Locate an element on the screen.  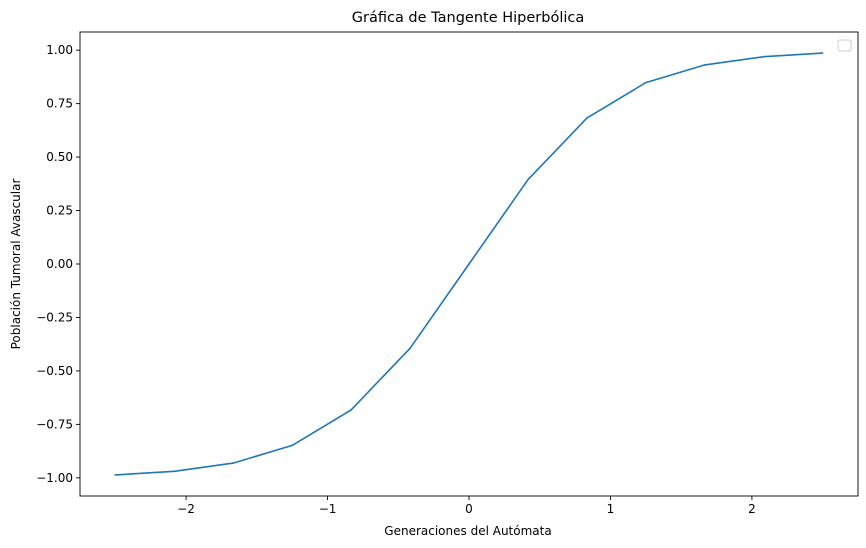
y-tick-label: 0.75 is located at coordinates (59, 104).